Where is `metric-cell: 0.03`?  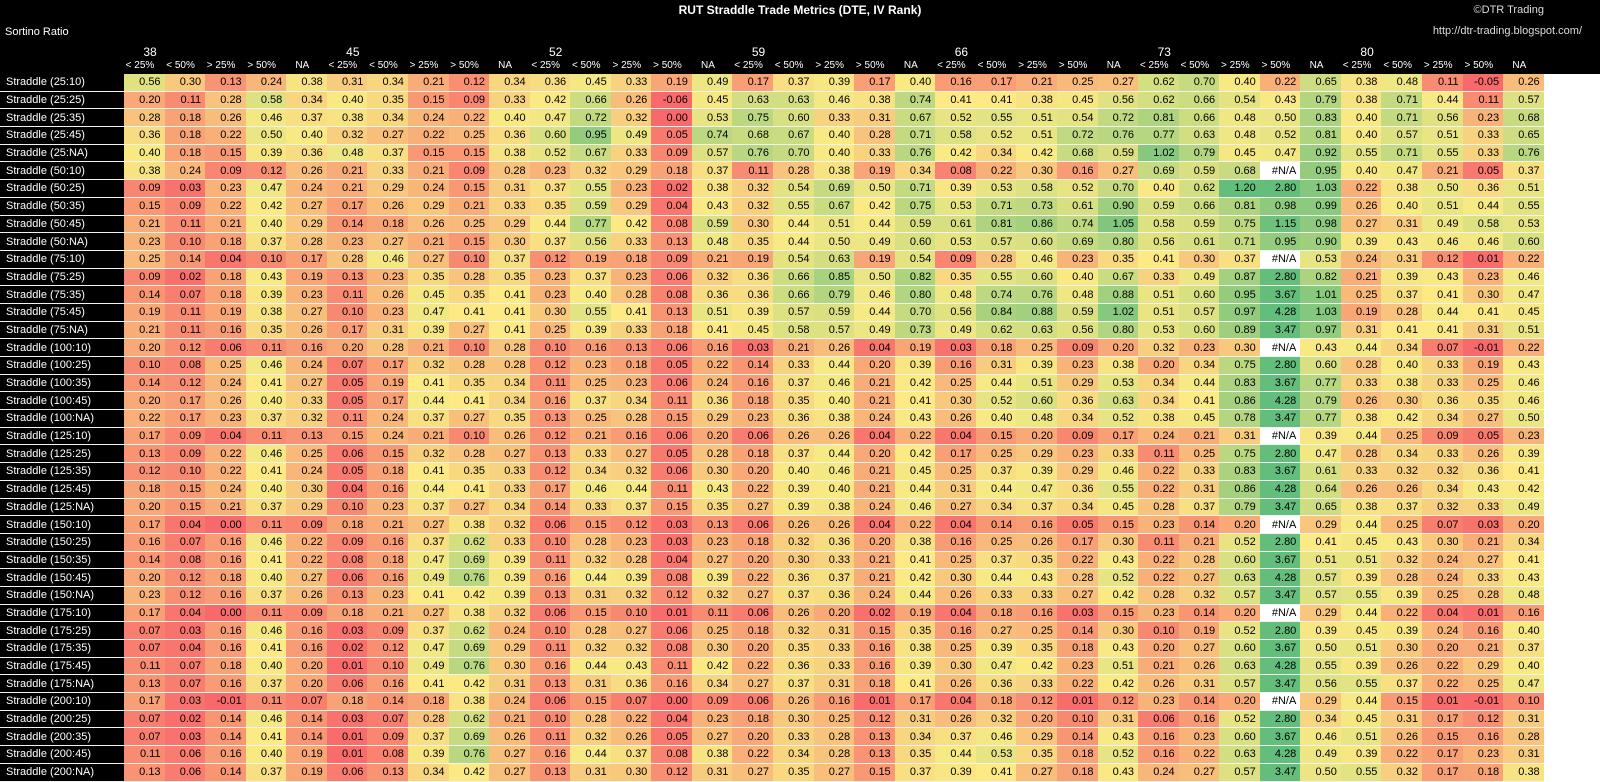 metric-cell: 0.03 is located at coordinates (1483, 524).